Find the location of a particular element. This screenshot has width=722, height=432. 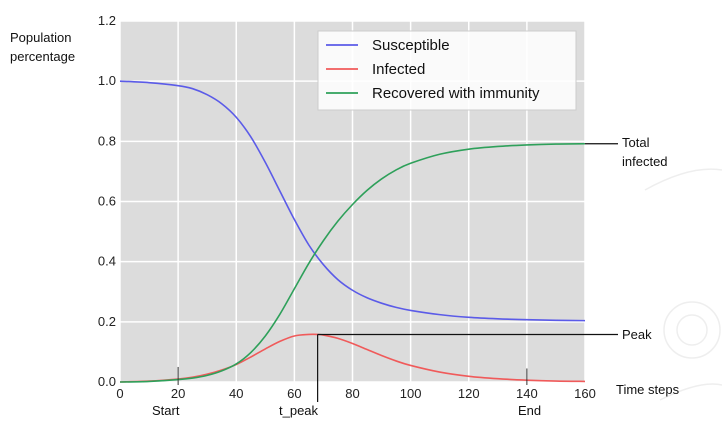

y-tick-label: 1.0 is located at coordinates (107, 80).